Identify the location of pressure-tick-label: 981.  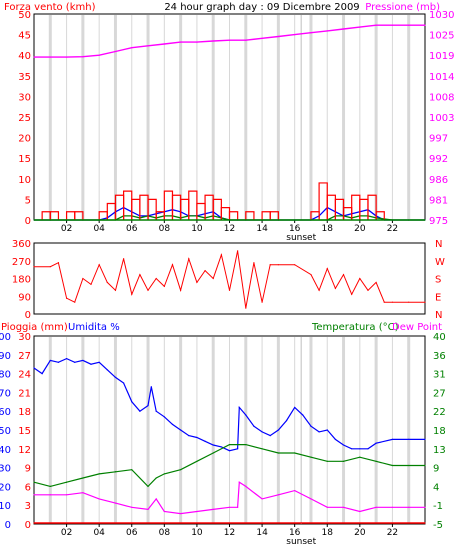
(438, 200).